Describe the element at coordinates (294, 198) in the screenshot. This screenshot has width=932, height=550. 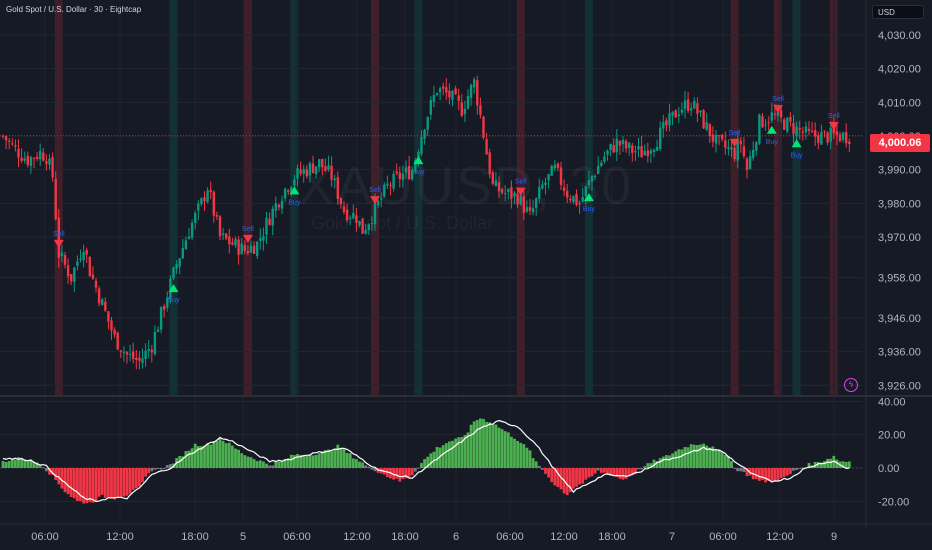
I see `buy-column` at that location.